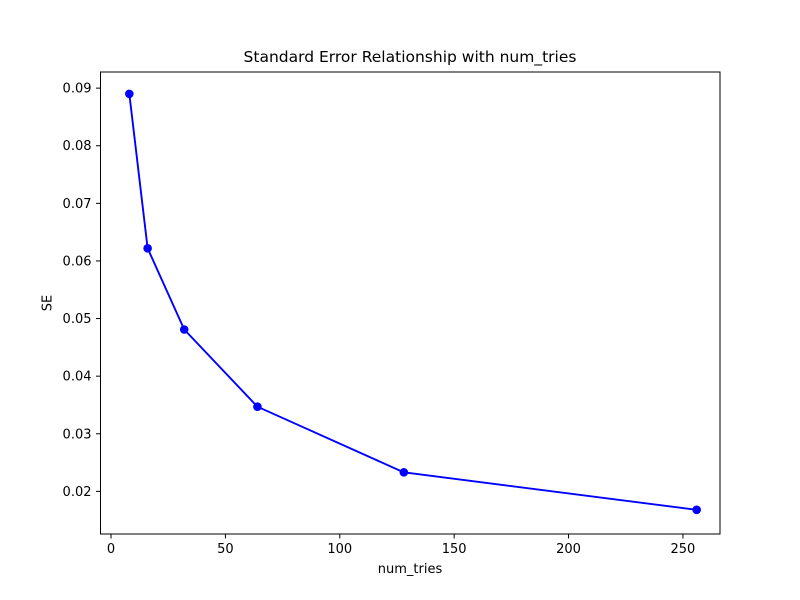  I want to click on y-tick-label: 0.07, so click(77, 204).